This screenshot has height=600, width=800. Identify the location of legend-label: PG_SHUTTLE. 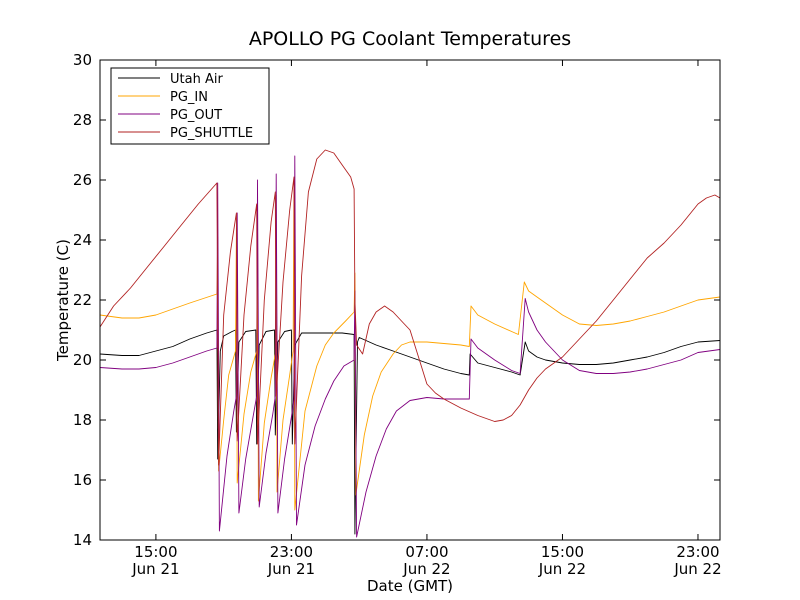
(211, 133).